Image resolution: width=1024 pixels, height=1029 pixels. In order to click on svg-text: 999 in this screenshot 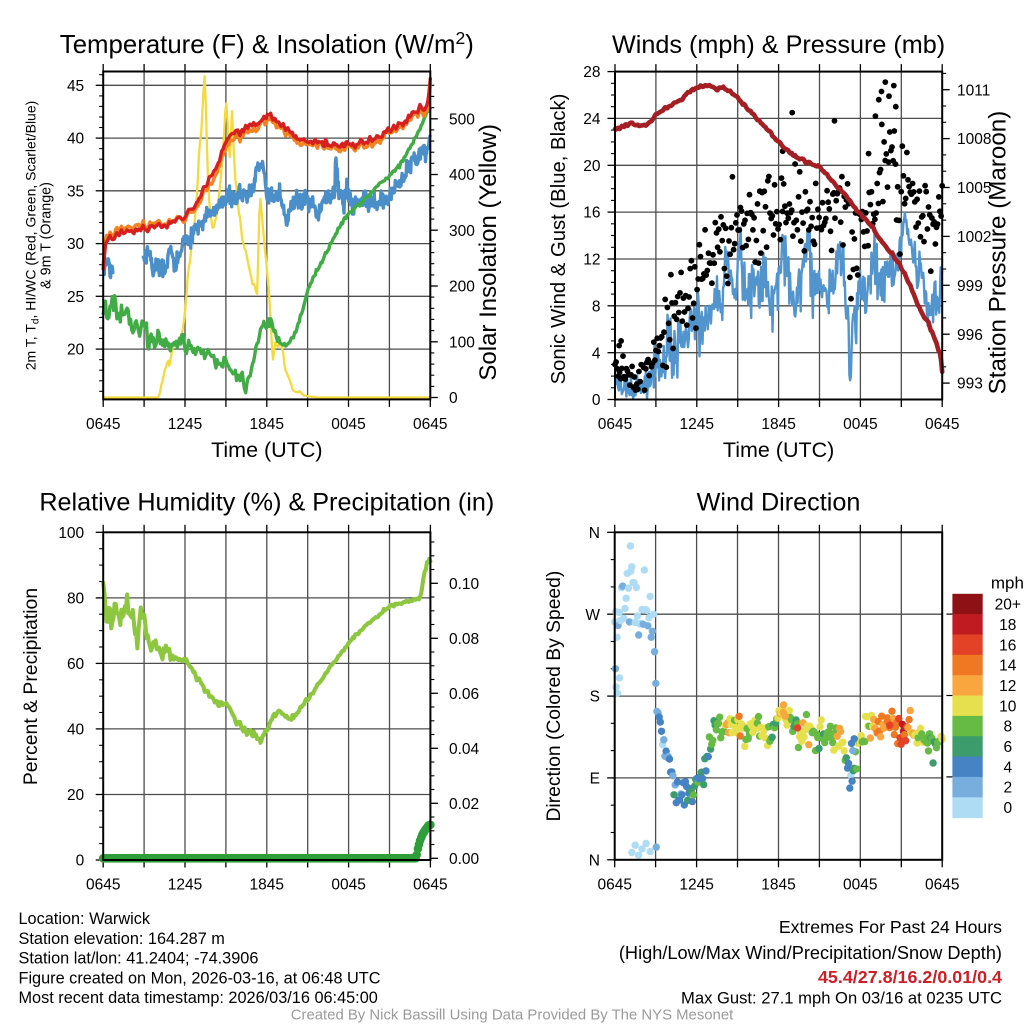, I will do `click(970, 286)`.